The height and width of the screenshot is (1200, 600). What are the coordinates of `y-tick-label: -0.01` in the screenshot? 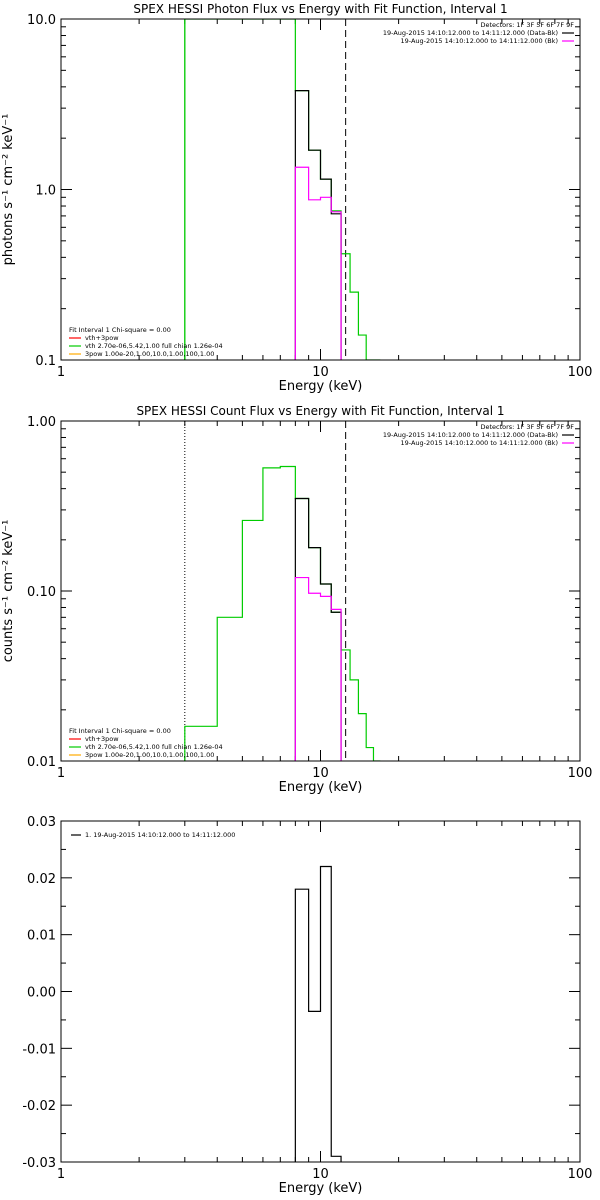 It's located at (39, 1049).